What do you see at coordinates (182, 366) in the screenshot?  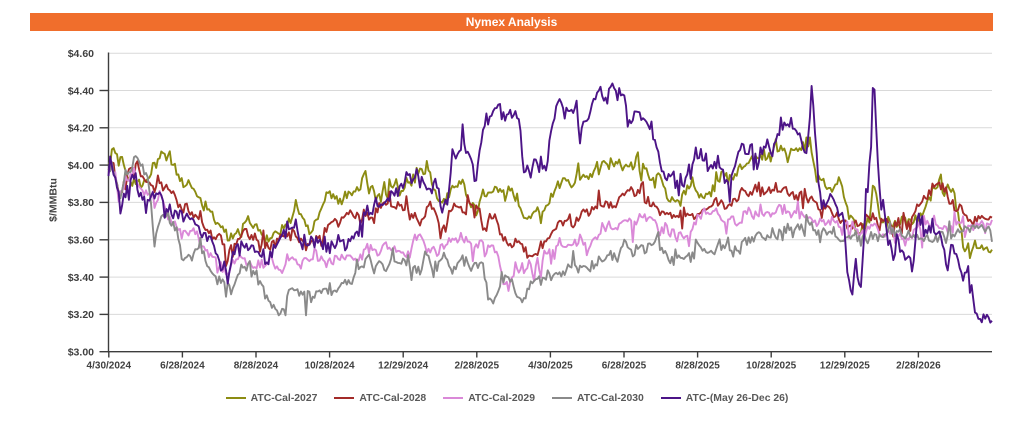 I see `svg-text: 6/28/2024` at bounding box center [182, 366].